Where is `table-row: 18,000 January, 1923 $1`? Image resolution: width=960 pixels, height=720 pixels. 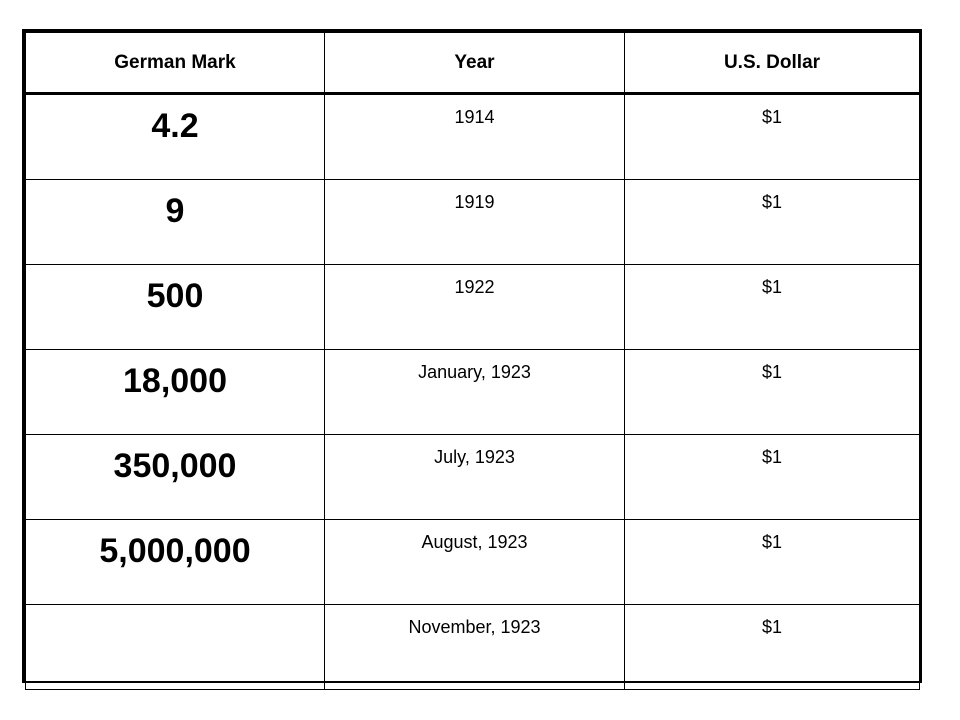
table-row: 18,000 January, 1923 $1 is located at coordinates (472, 392).